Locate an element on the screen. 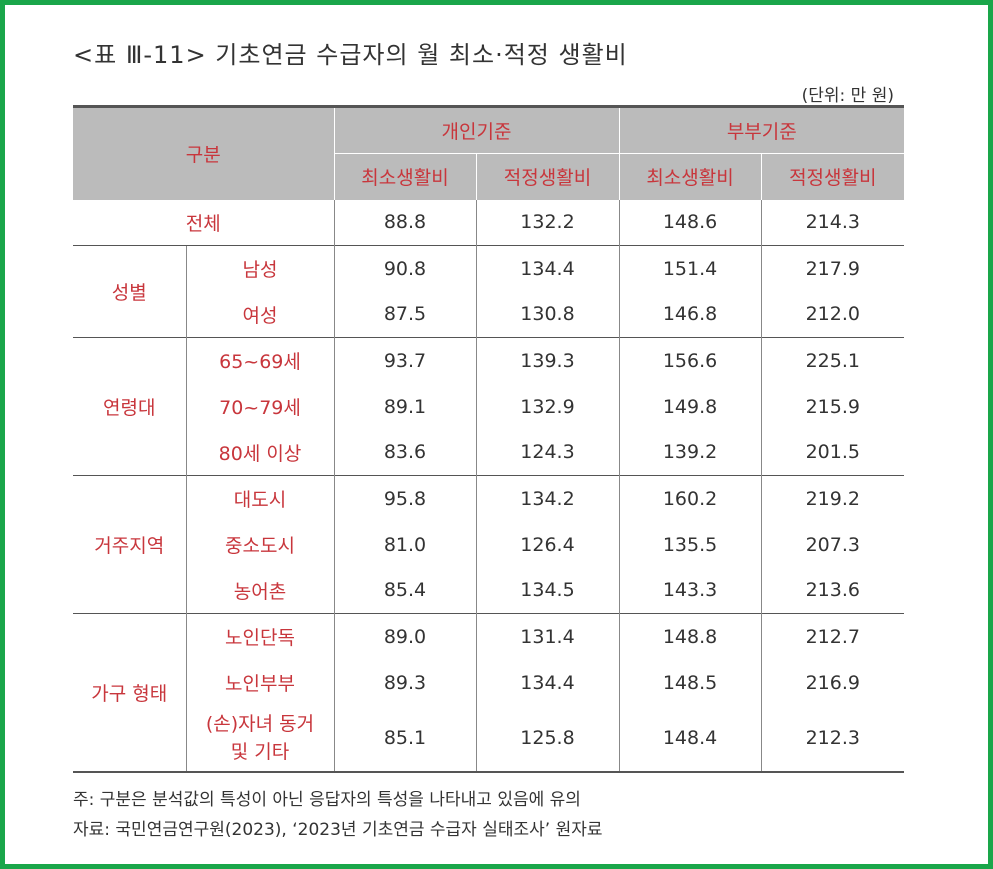 The image size is (993, 869). value-cell: 148.8 is located at coordinates (690, 636).